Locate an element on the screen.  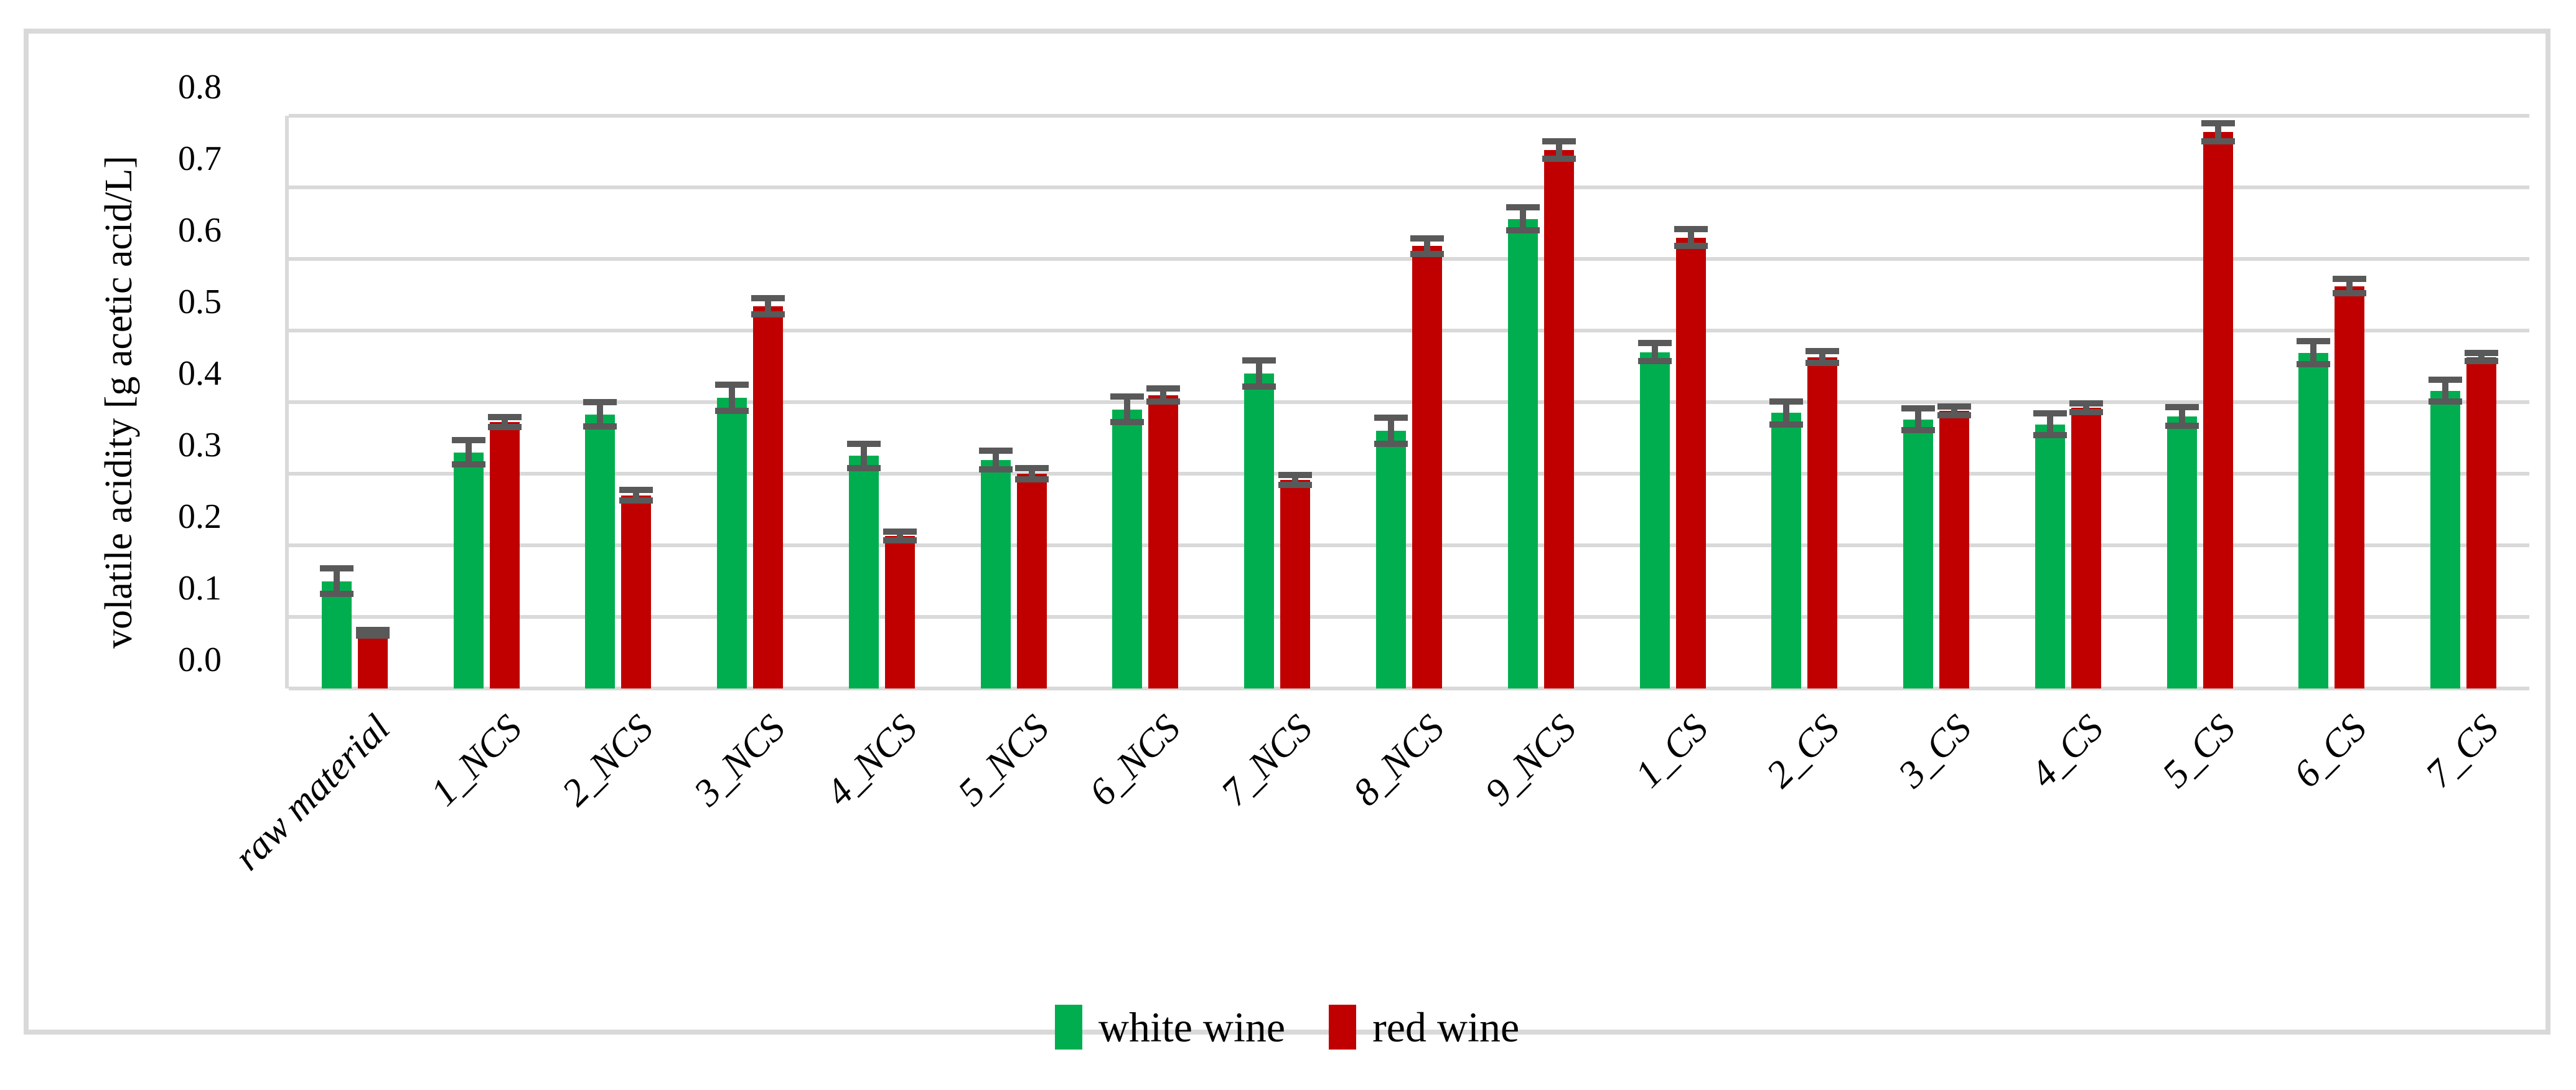
bar-red-wine-5_NCS is located at coordinates (1031, 581).